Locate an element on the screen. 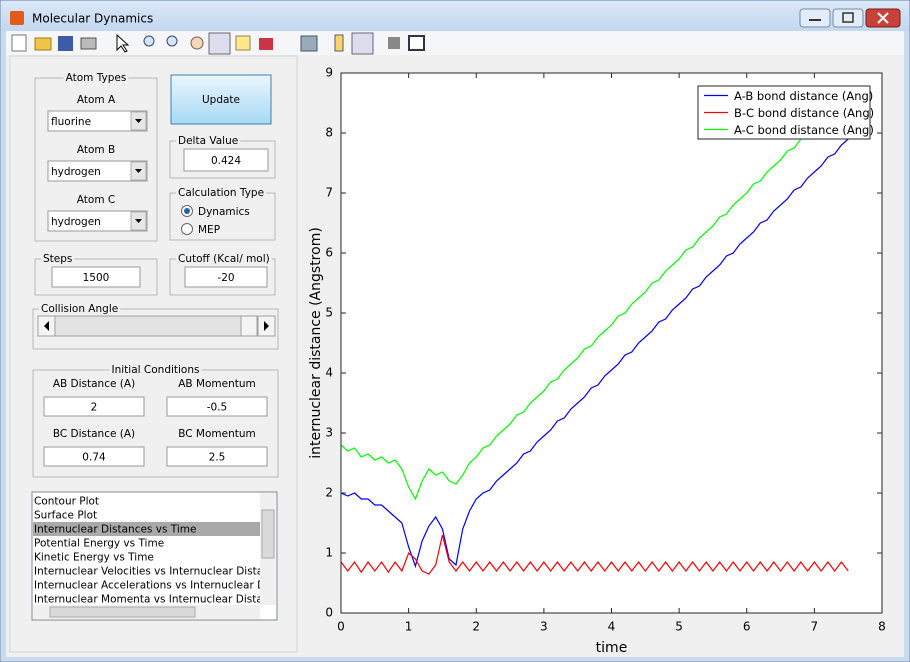 The width and height of the screenshot is (910, 662). rotate-icon is located at coordinates (219, 43).